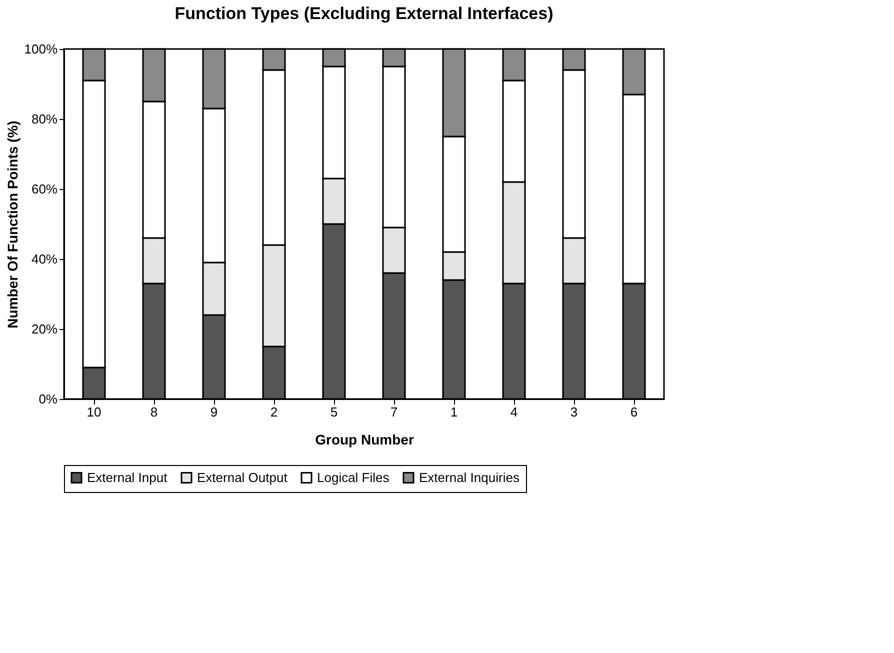 The image size is (894, 653). I want to click on legend-label: External Input, so click(127, 477).